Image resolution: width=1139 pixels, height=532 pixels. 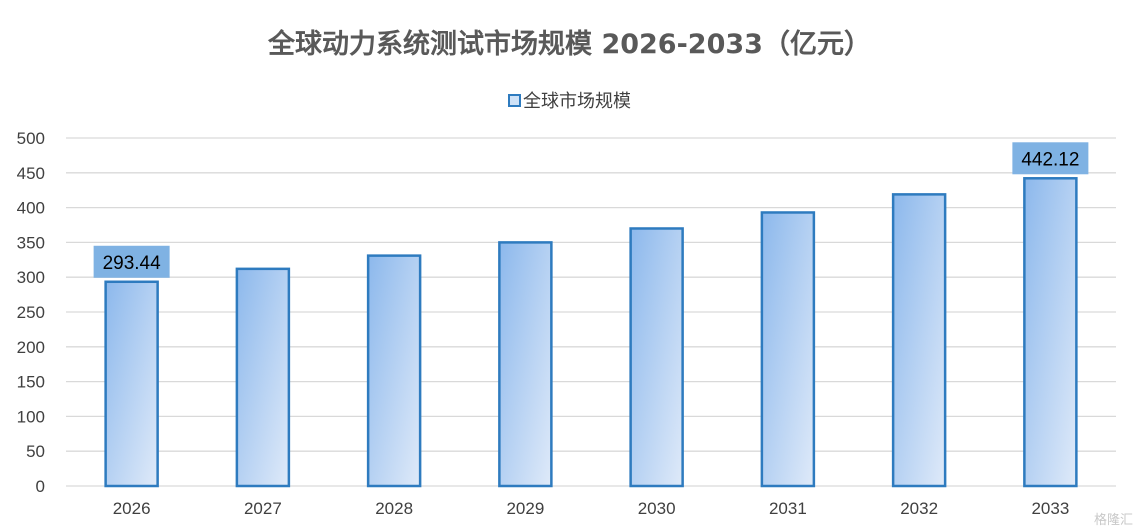 I want to click on y-tick-label: 400, so click(x=31, y=208).